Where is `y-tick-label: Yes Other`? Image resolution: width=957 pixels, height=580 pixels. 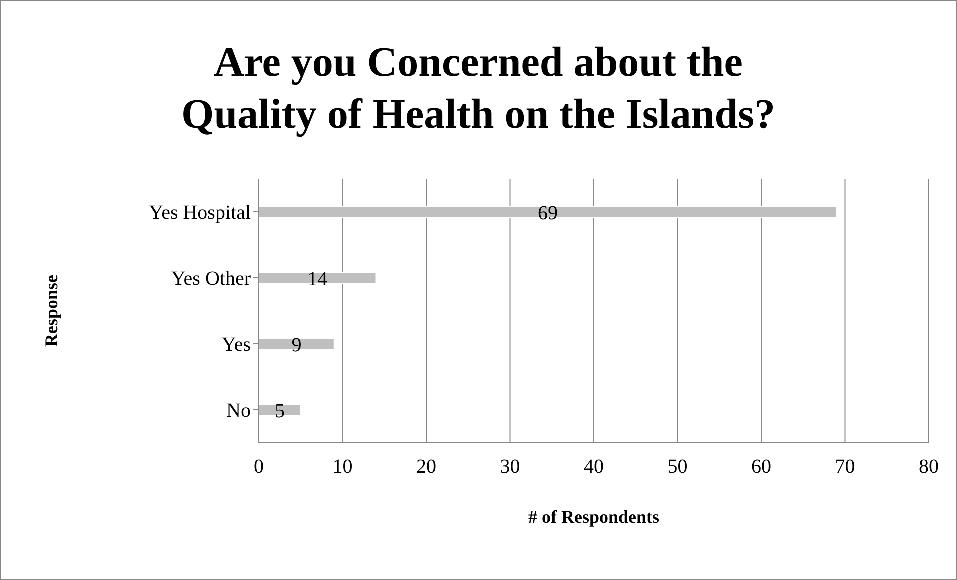
y-tick-label: Yes Other is located at coordinates (211, 279).